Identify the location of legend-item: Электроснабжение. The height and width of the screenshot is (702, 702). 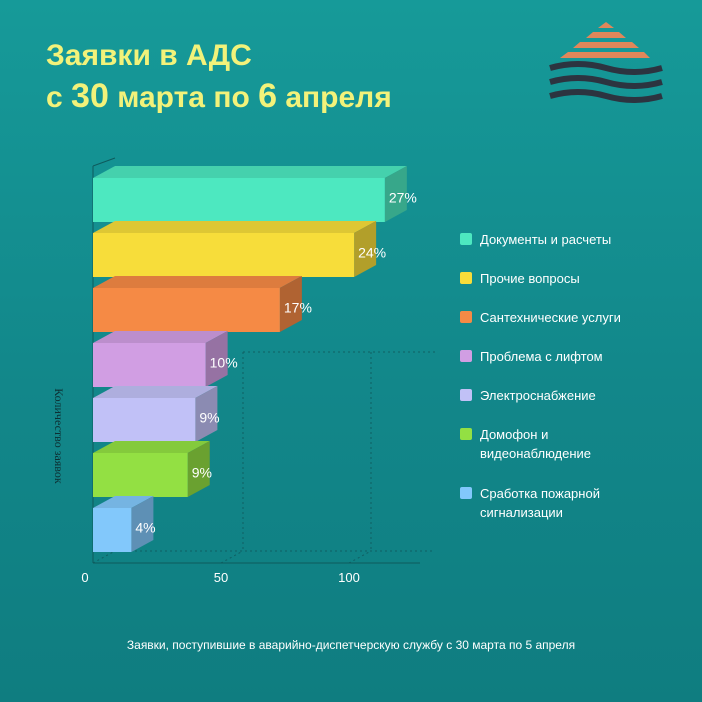
(528, 395).